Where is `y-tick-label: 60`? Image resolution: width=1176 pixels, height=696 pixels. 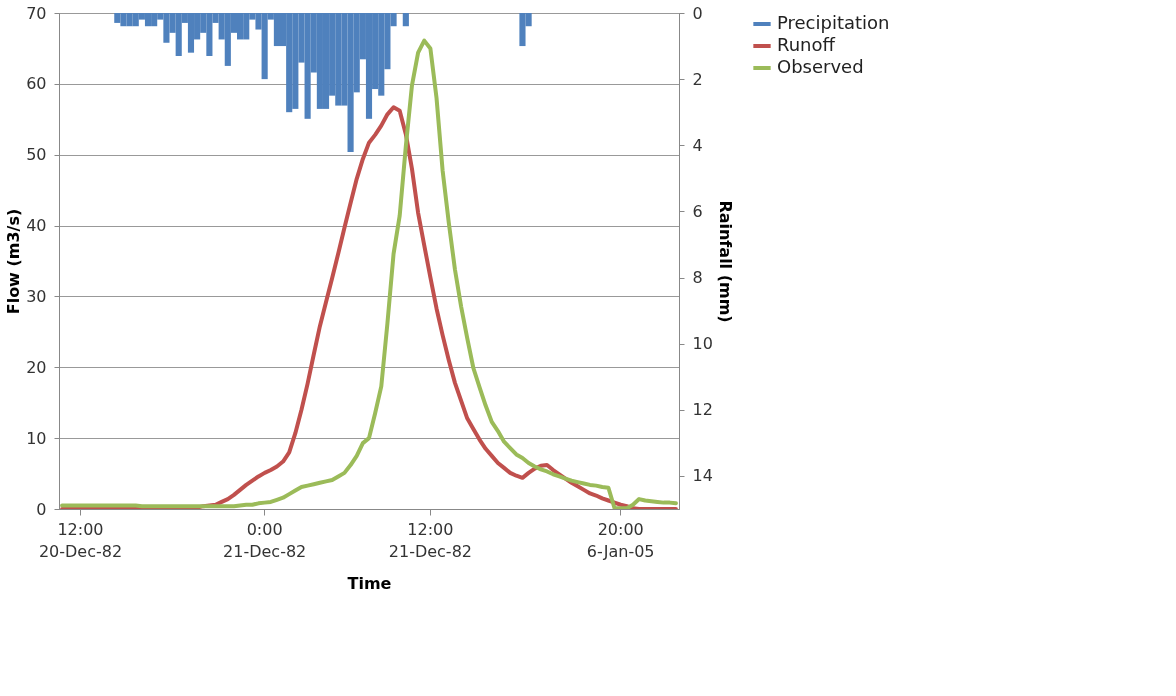 y-tick-label: 60 is located at coordinates (36, 84).